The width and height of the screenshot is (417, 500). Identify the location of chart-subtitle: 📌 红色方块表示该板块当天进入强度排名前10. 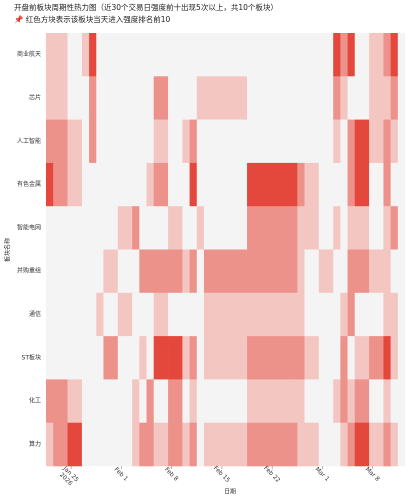
(92, 19).